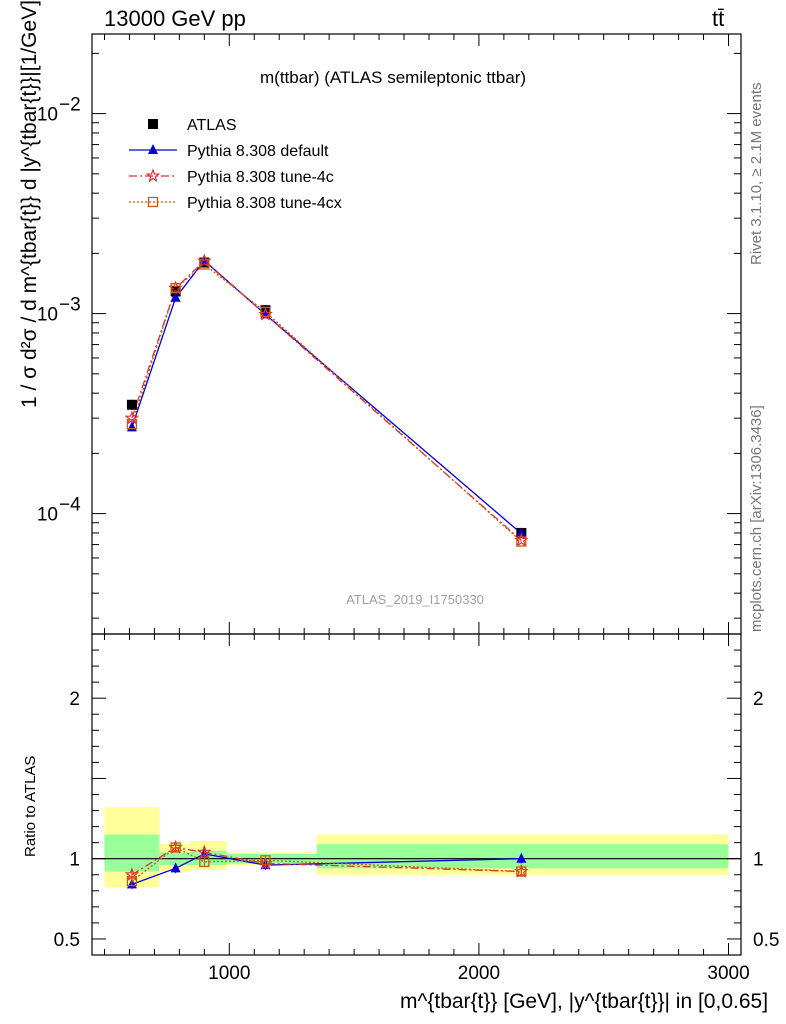  I want to click on header-energy: 13000 GeV pp, so click(175, 18).